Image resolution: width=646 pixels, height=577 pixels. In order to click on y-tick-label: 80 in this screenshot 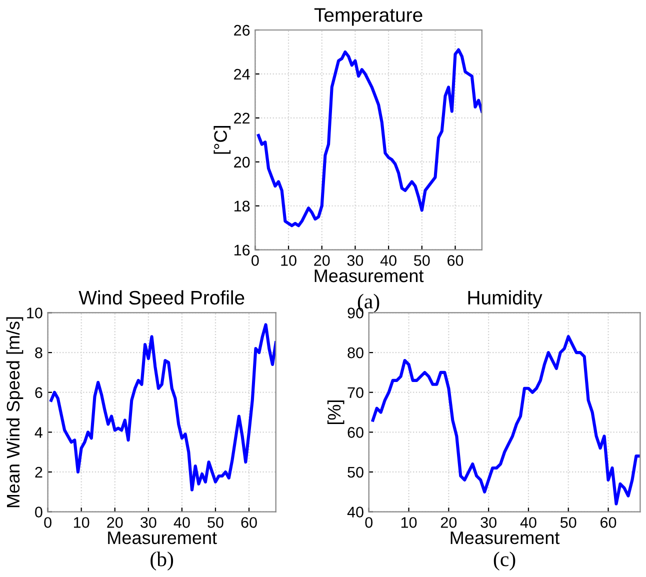, I will do `click(356, 352)`.